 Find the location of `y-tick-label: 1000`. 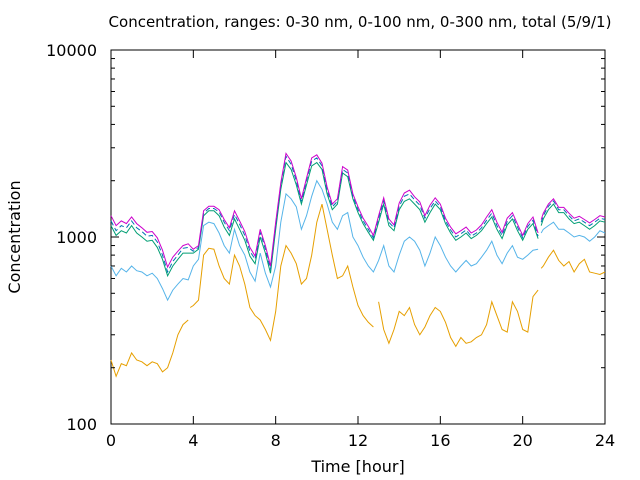

y-tick-label: 1000 is located at coordinates (76, 237).